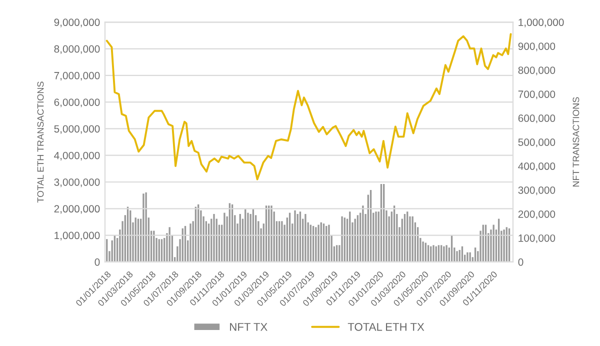  What do you see at coordinates (541, 23) in the screenshot?
I see `y2-tick-label: 1,000,000` at bounding box center [541, 23].